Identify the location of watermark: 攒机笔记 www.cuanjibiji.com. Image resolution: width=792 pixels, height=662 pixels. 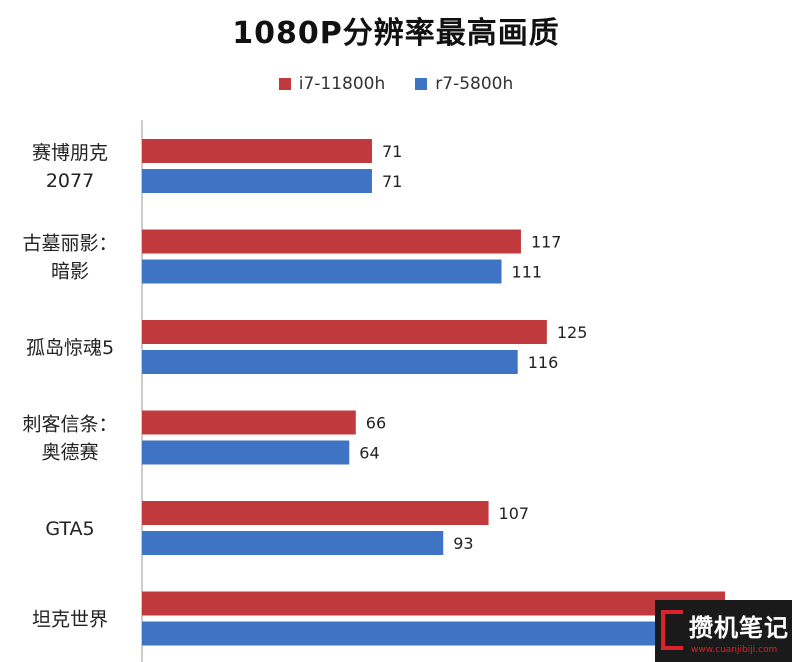
(723, 631).